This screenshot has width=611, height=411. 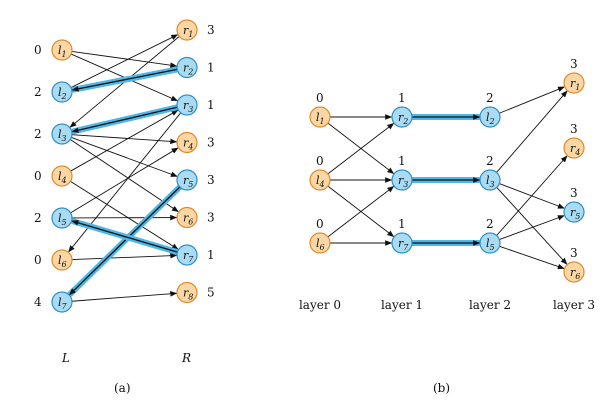 I want to click on panel-a-edges, so click(x=124, y=168).